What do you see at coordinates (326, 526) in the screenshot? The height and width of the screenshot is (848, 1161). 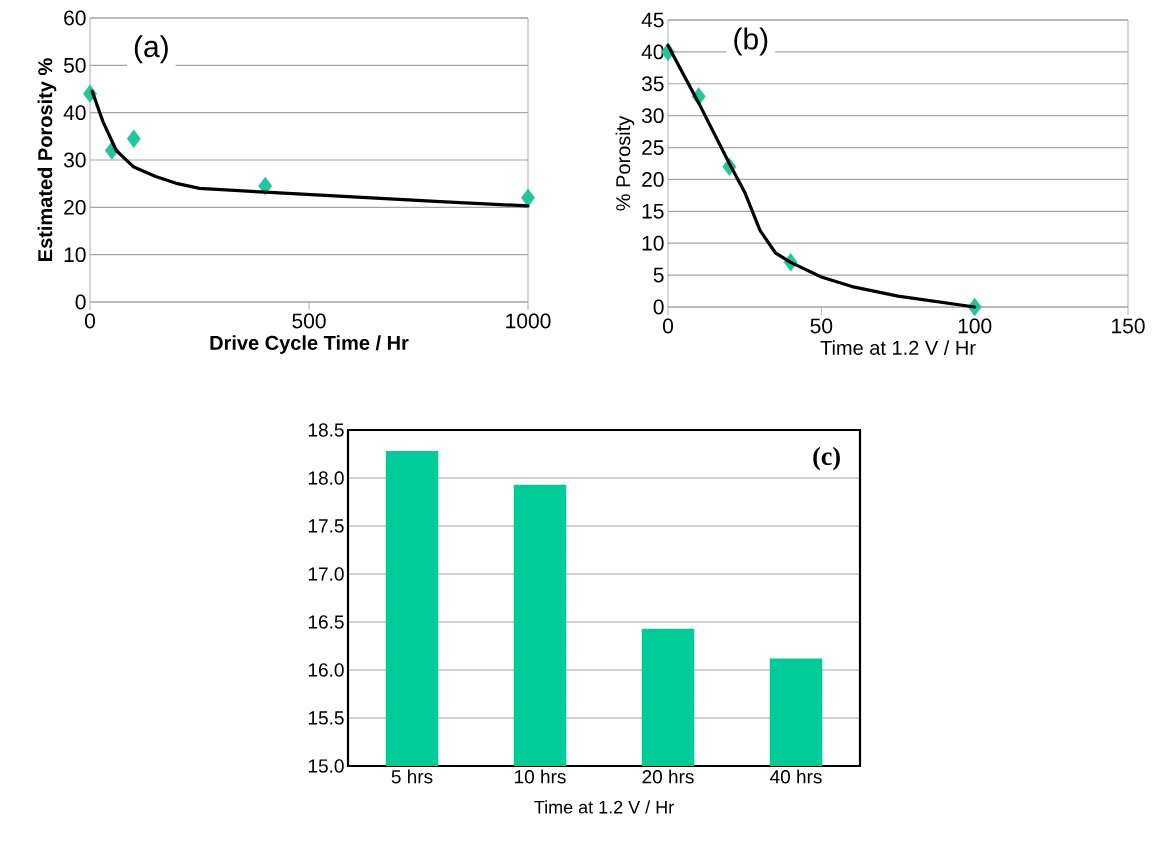 I see `y-tick-label: 17.5` at bounding box center [326, 526].